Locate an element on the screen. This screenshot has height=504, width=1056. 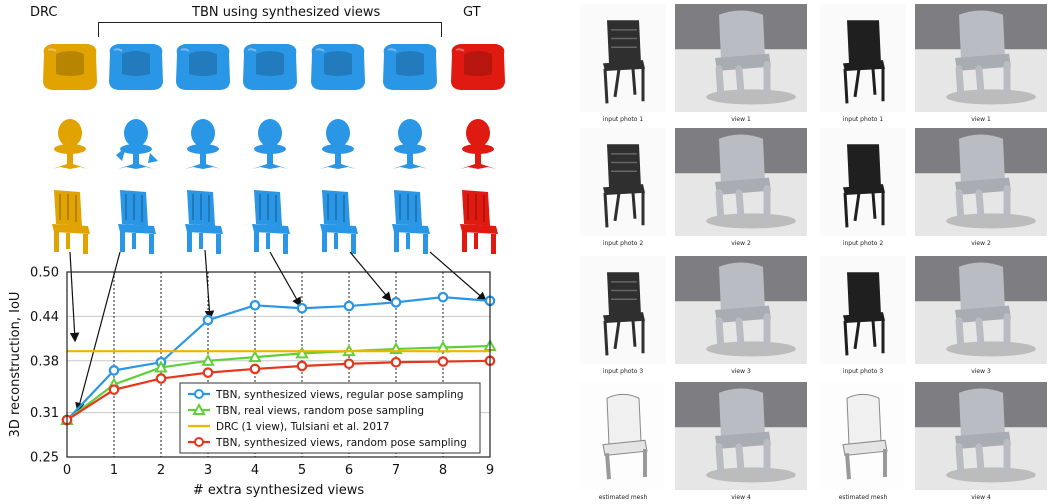
photo-cell: estimated mesh is located at coordinates (863, 443).